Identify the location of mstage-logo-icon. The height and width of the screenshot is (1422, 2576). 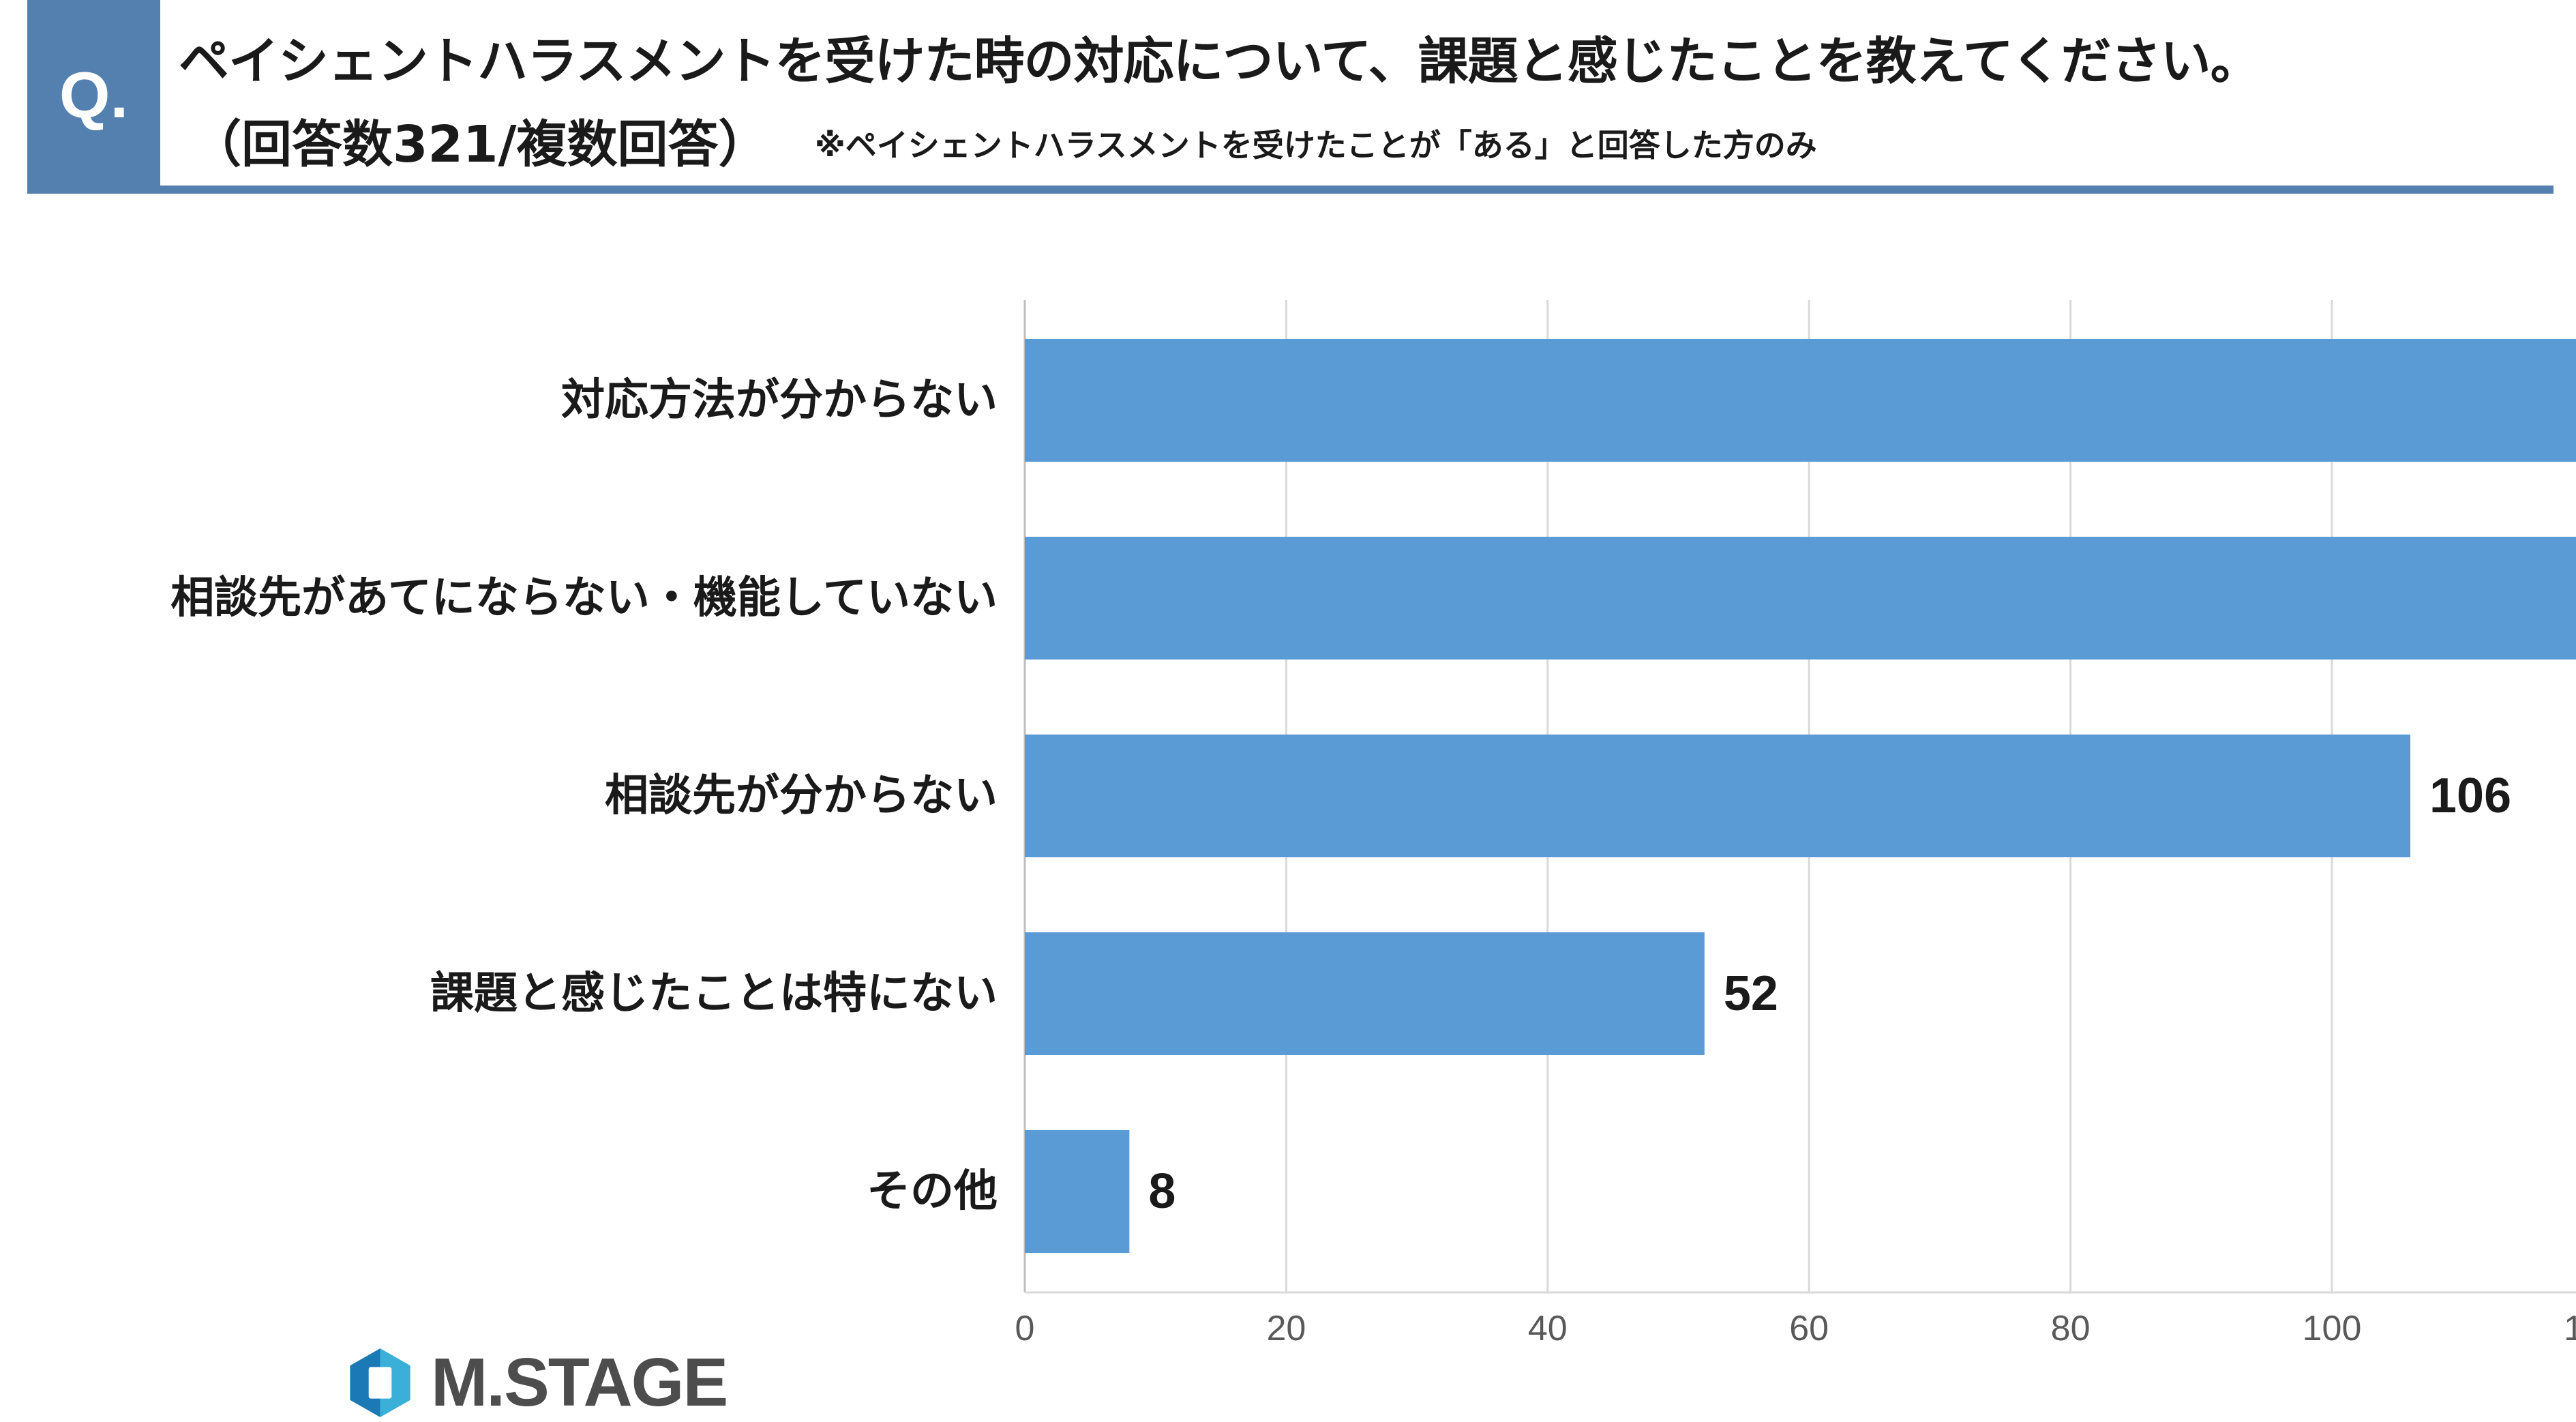
(380, 1382).